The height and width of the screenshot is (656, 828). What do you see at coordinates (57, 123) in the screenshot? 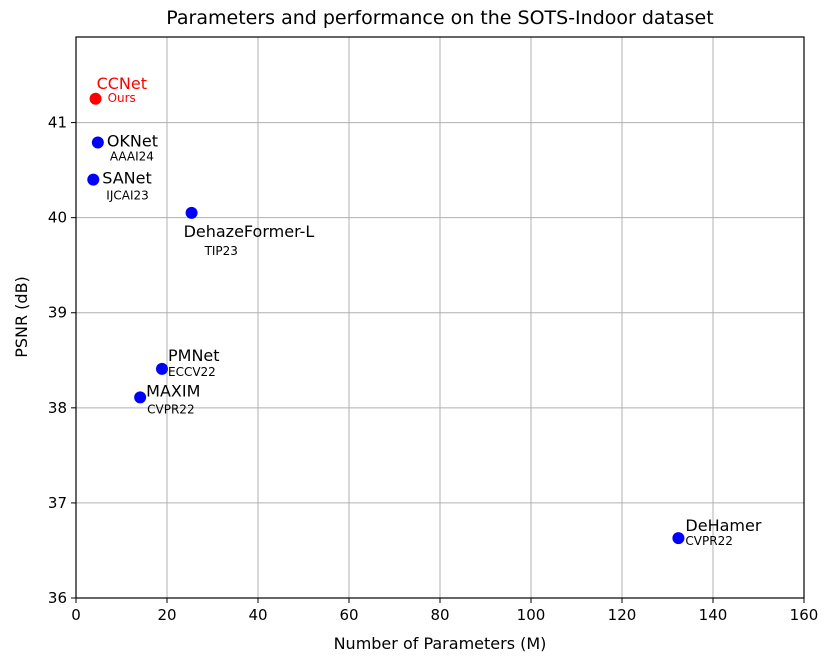
I see `y-tick-label: 41` at bounding box center [57, 123].